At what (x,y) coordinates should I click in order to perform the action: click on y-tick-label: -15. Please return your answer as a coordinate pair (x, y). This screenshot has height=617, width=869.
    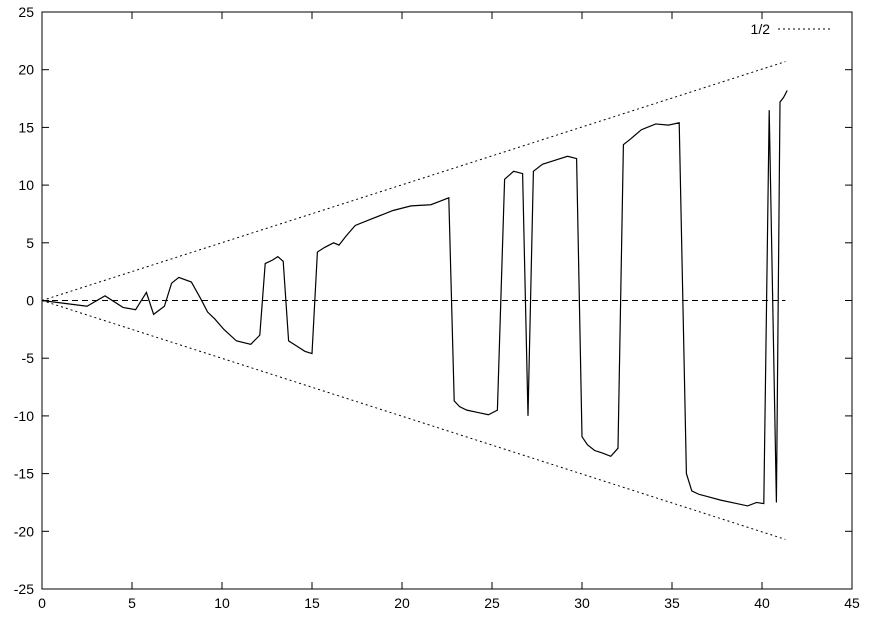
    Looking at the image, I should click on (24, 474).